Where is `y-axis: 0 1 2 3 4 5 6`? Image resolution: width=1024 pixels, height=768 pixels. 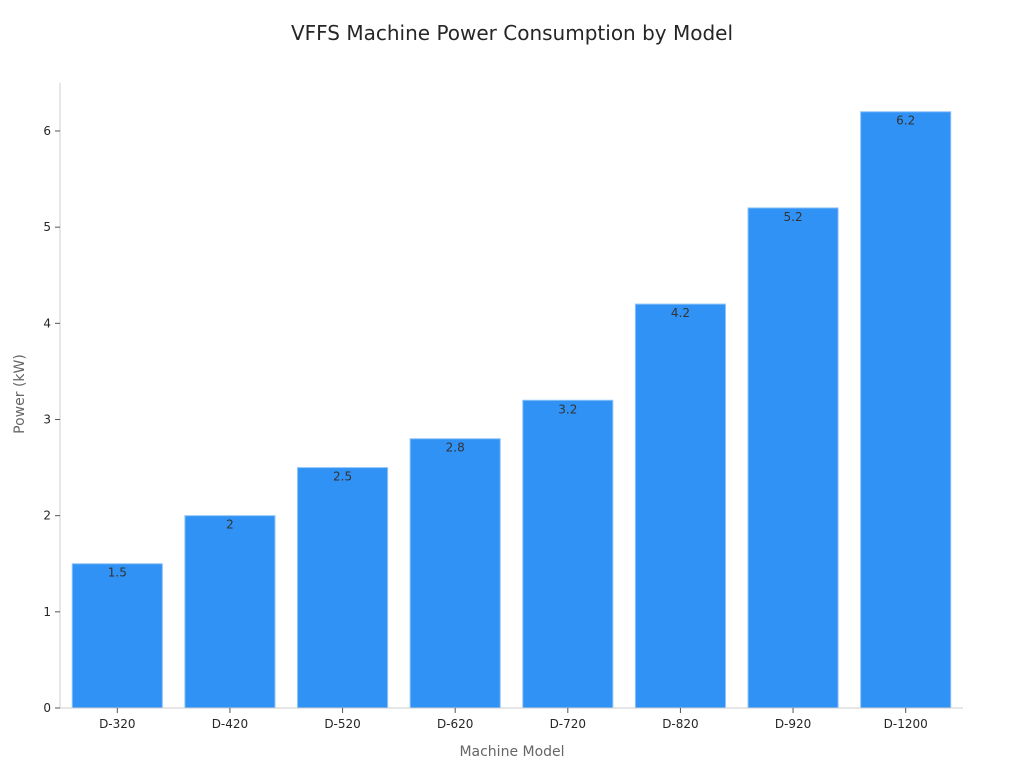 y-axis: 0 1 2 3 4 5 6 is located at coordinates (52, 398).